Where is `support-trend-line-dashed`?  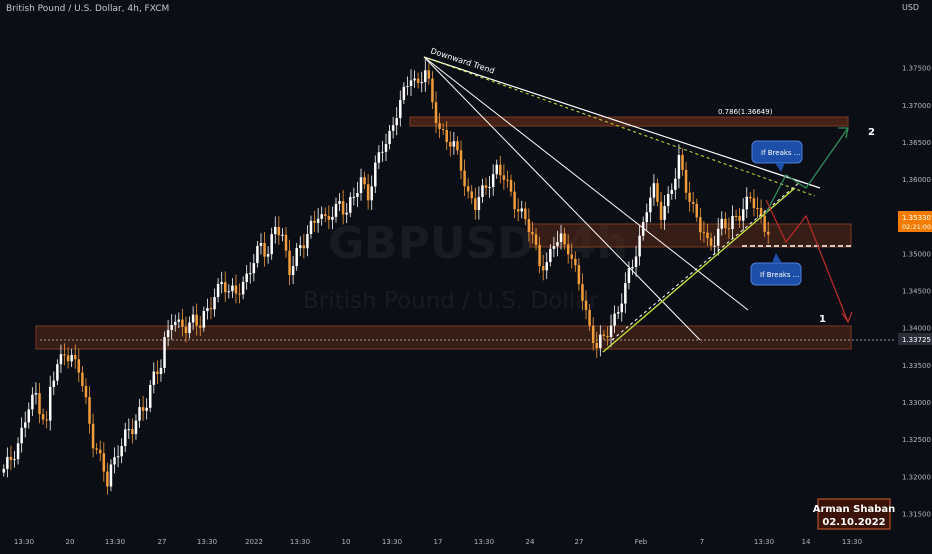
support-trend-line-dashed is located at coordinates (706, 261).